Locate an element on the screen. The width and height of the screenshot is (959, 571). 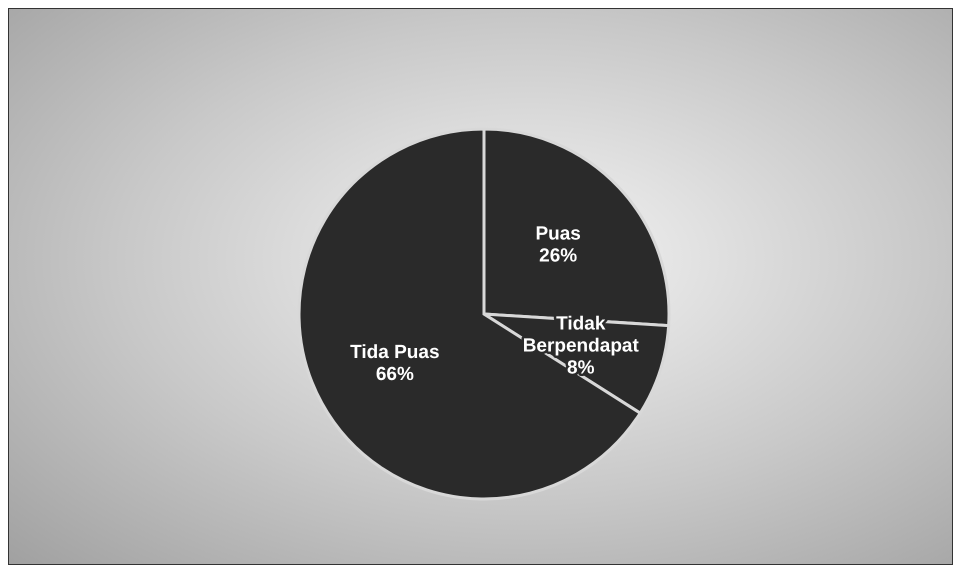
data-label: 66% is located at coordinates (395, 374).